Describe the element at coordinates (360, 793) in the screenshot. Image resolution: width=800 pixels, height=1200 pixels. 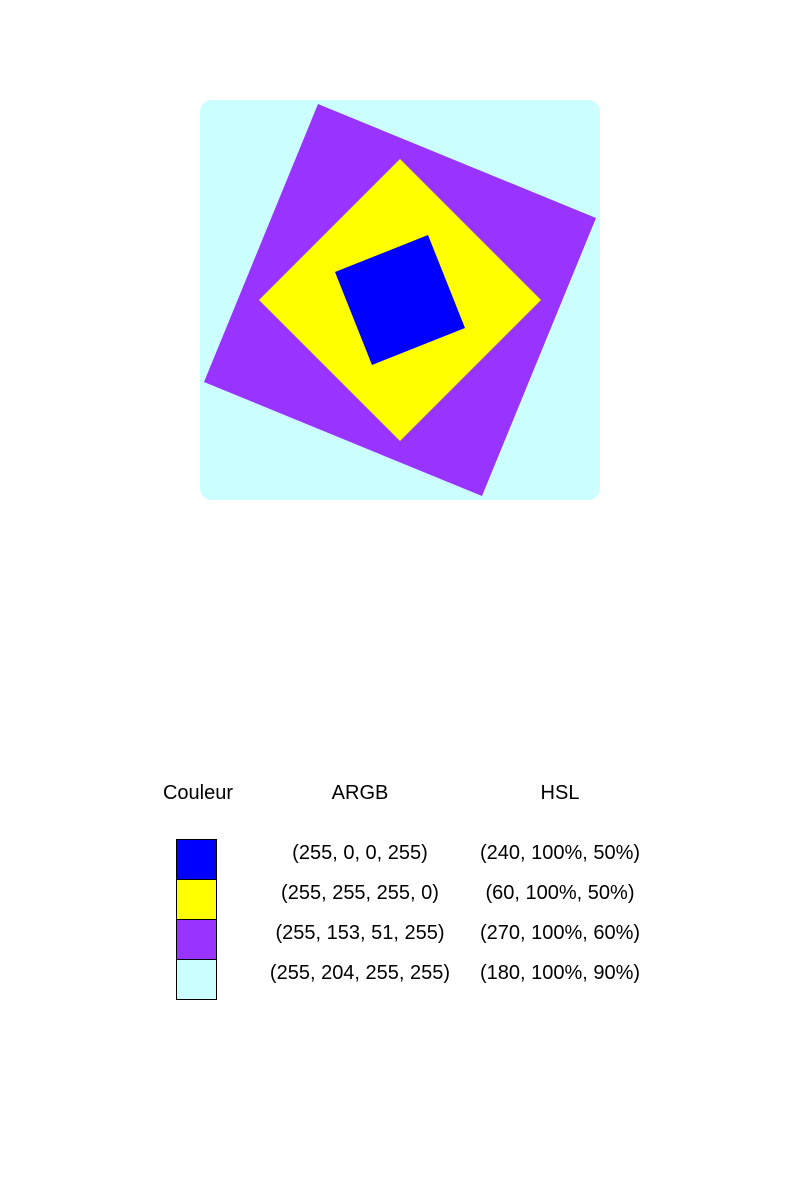
I see `header-argb: ARGB` at that location.